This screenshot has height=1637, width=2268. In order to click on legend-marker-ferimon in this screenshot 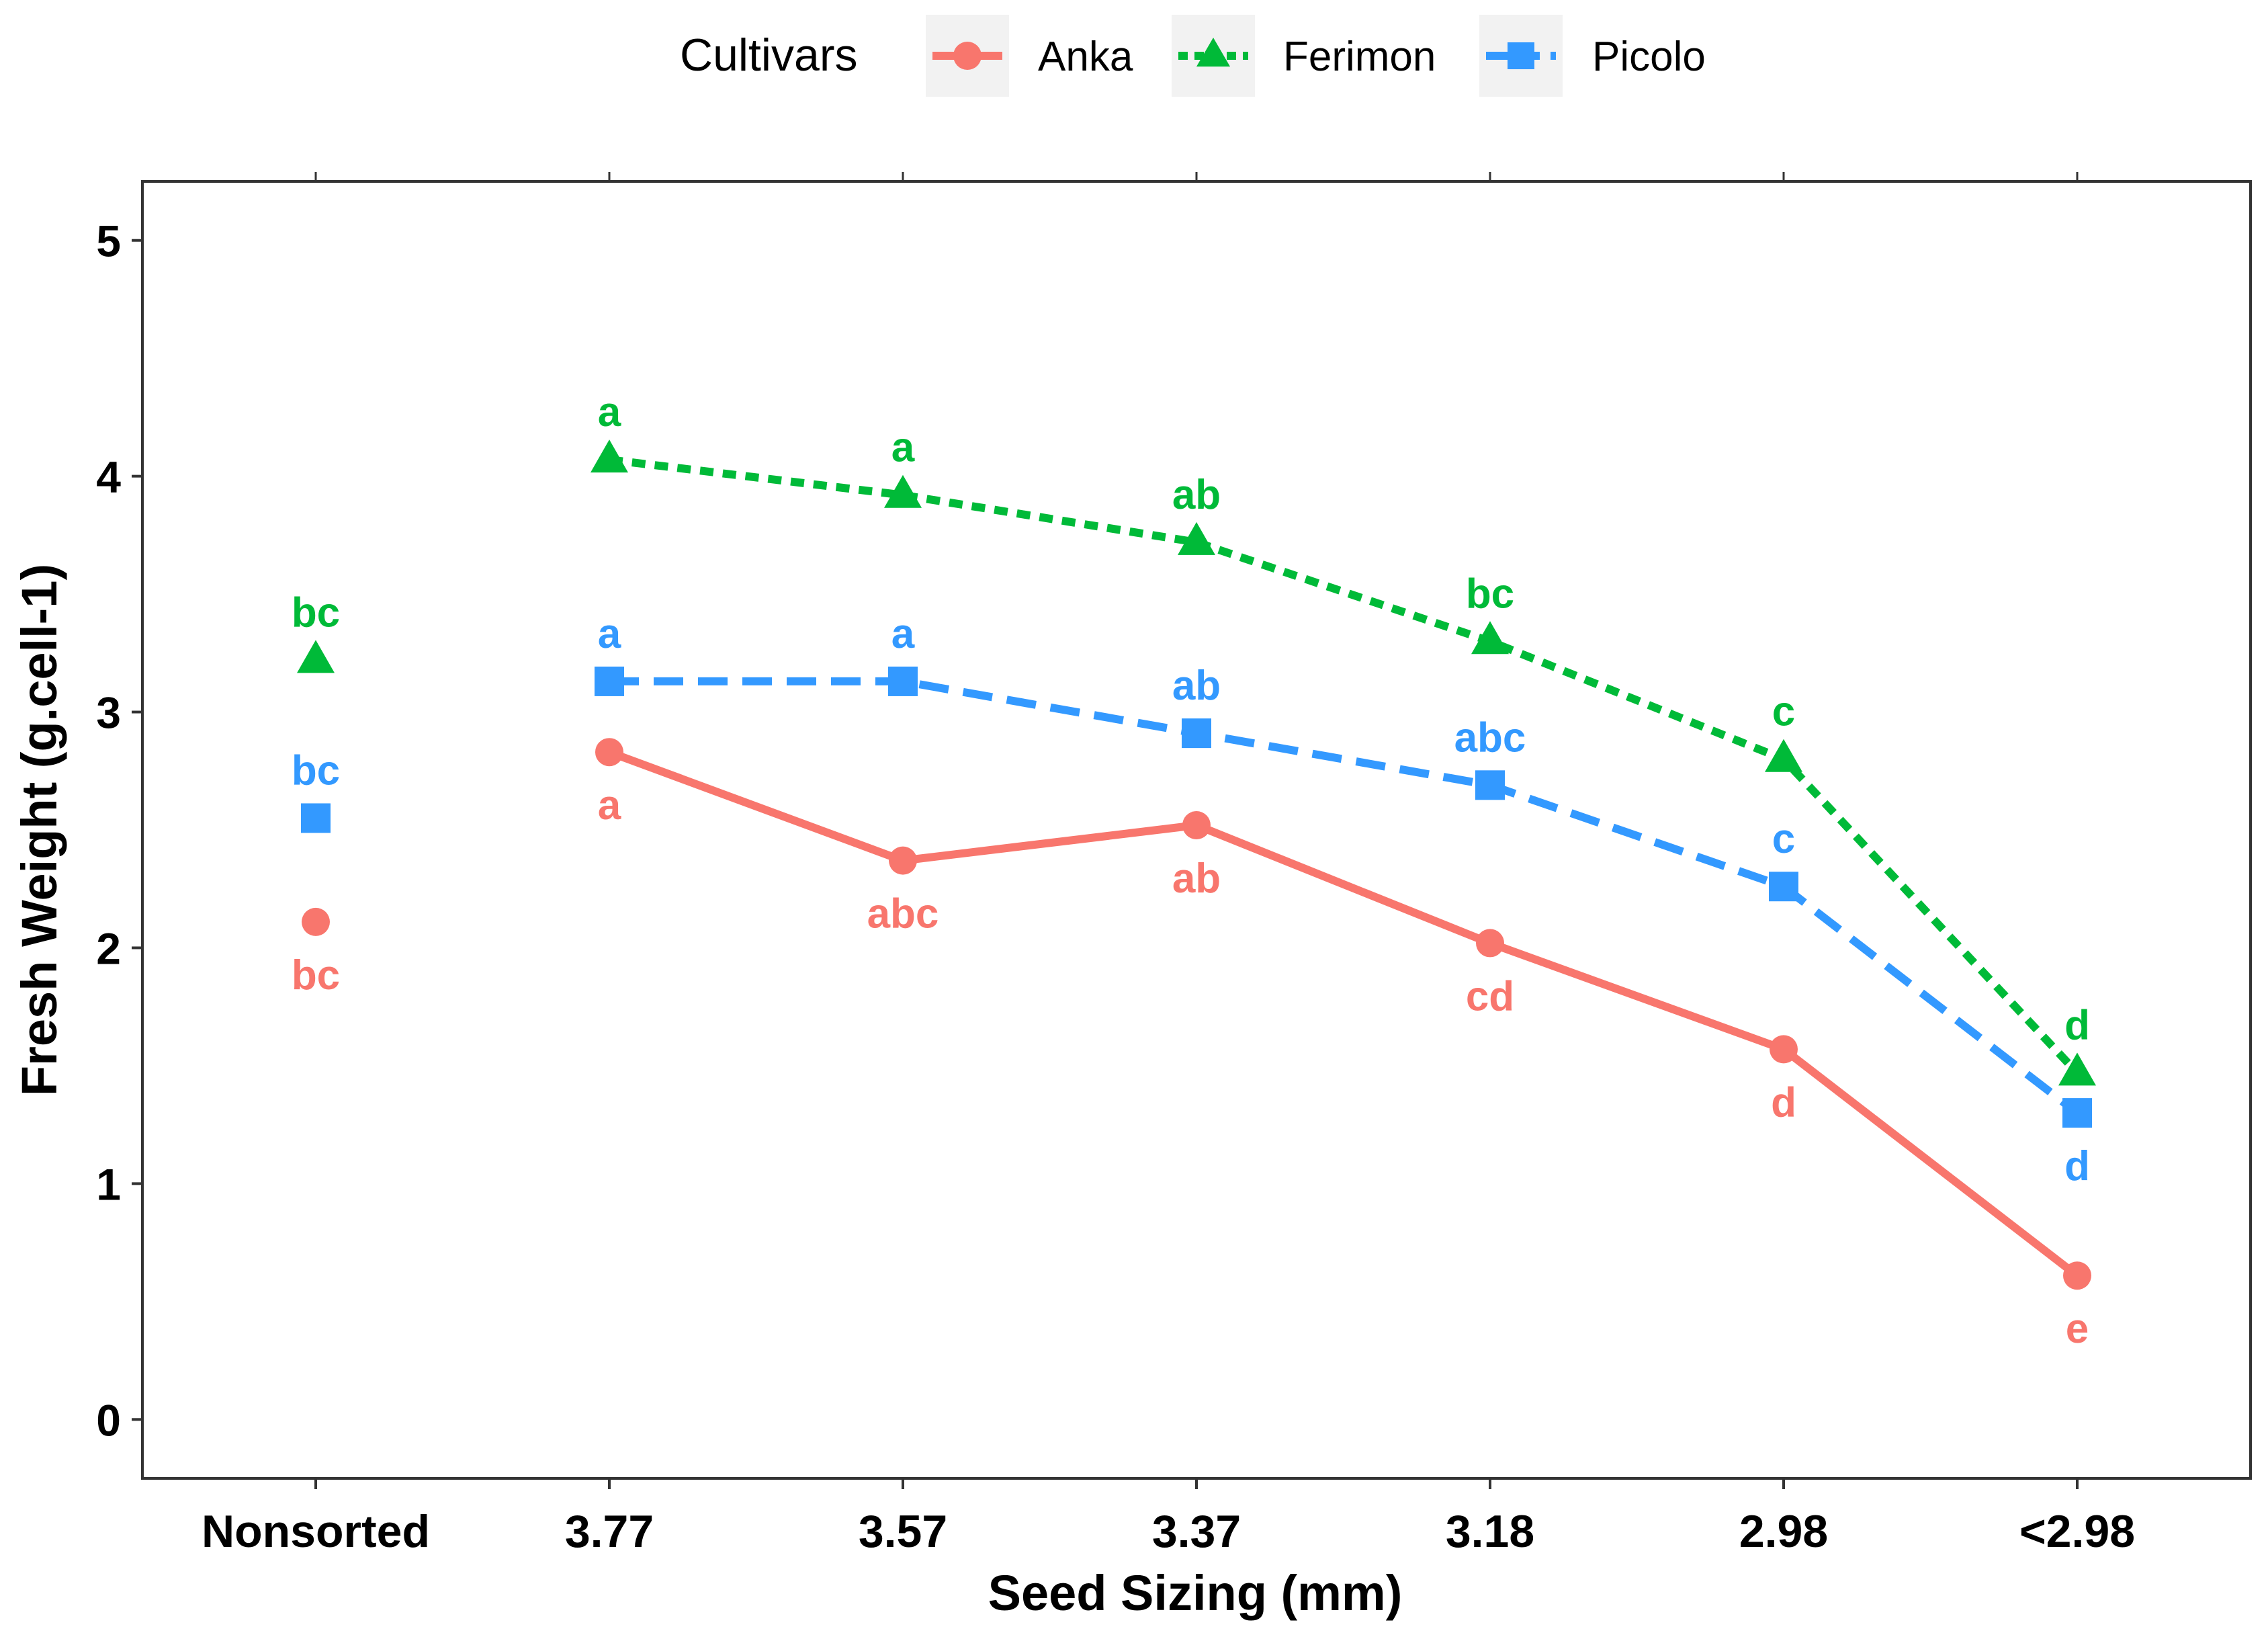, I will do `click(1213, 52)`.